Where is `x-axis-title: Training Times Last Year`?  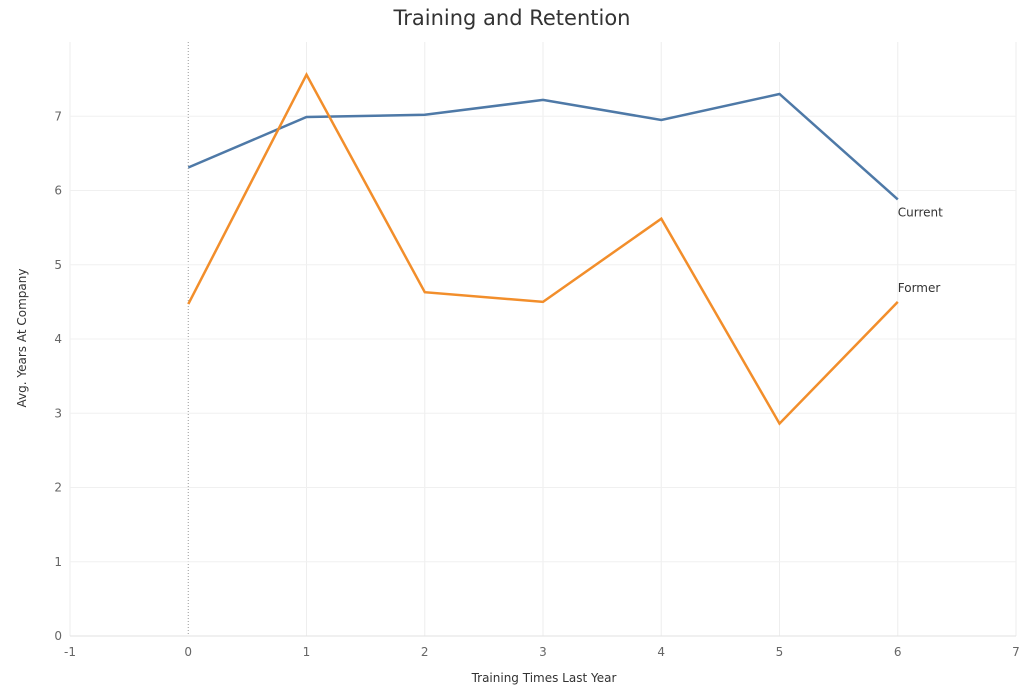
x-axis-title: Training Times Last Year is located at coordinates (544, 678).